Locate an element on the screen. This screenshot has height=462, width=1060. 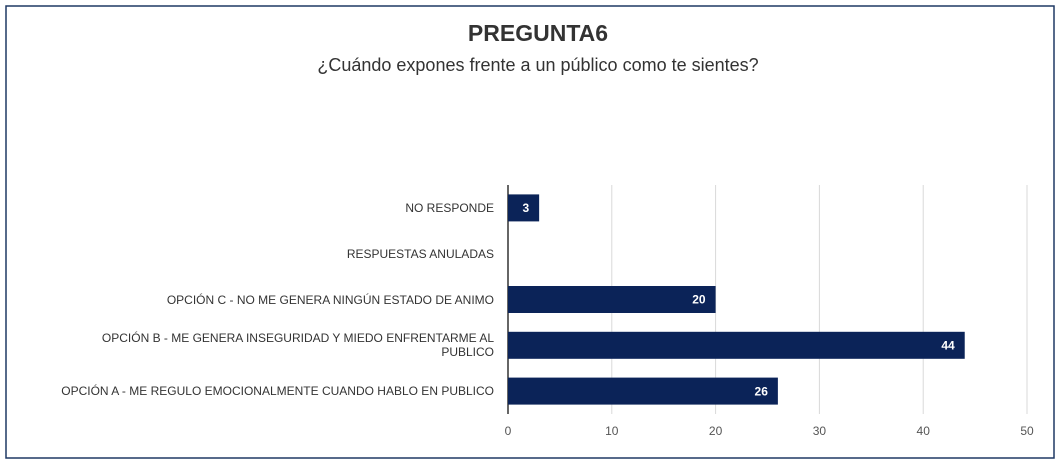
data-label: 3 is located at coordinates (525, 208).